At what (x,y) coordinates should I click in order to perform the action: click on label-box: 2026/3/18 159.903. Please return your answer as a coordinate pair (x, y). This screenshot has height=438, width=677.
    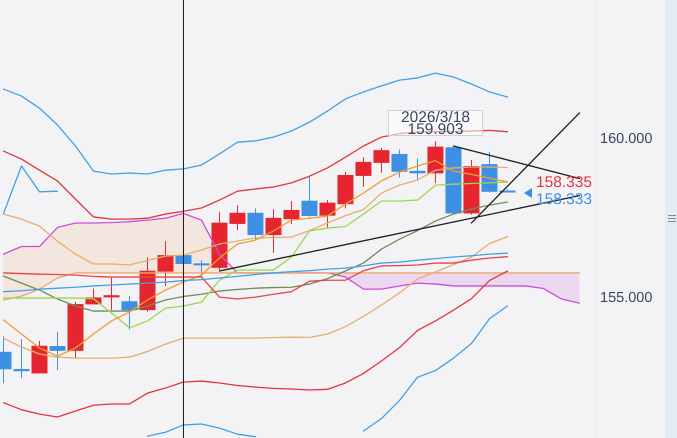
    Looking at the image, I should click on (435, 123).